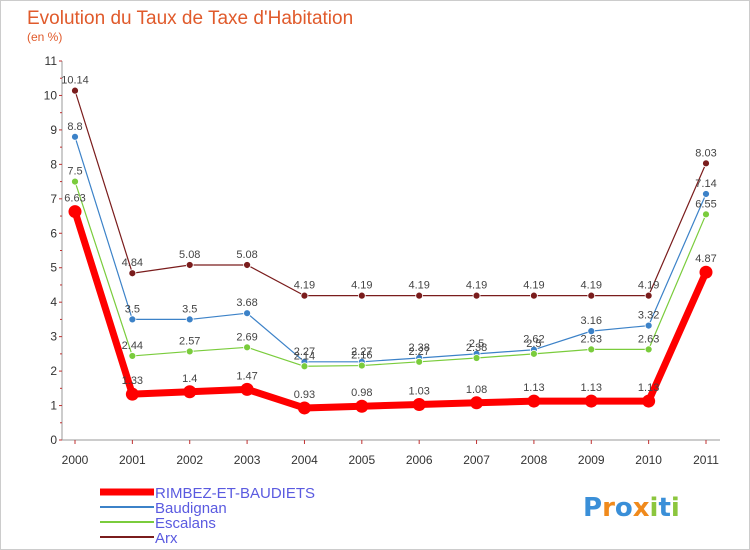  I want to click on x-tick-label: 2008, so click(534, 460).